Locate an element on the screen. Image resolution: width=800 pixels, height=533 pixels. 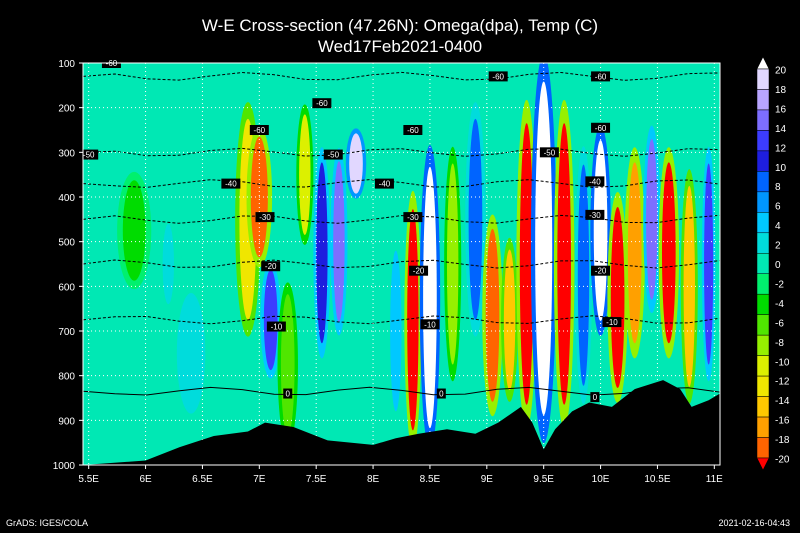
x-tick-label: 10E is located at coordinates (601, 479).